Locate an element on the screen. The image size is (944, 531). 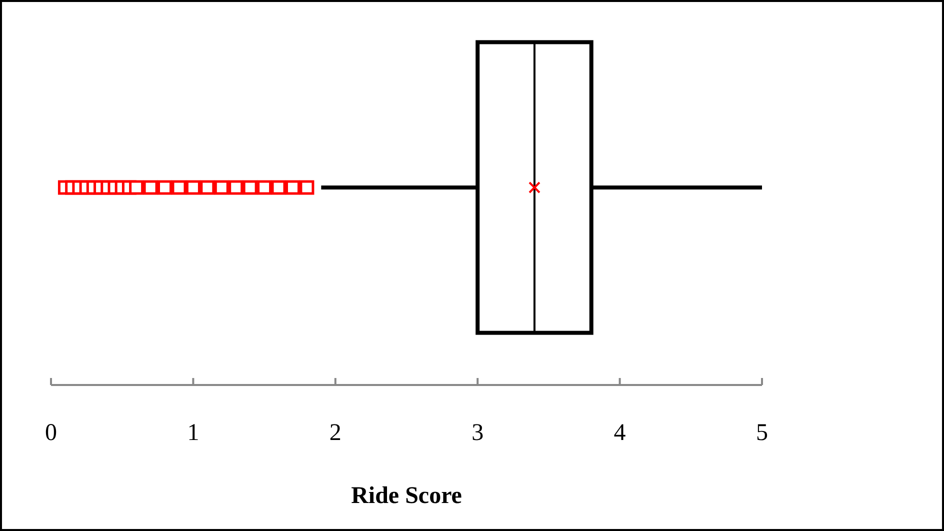
x-axis-title: Ride Score is located at coordinates (406, 496).